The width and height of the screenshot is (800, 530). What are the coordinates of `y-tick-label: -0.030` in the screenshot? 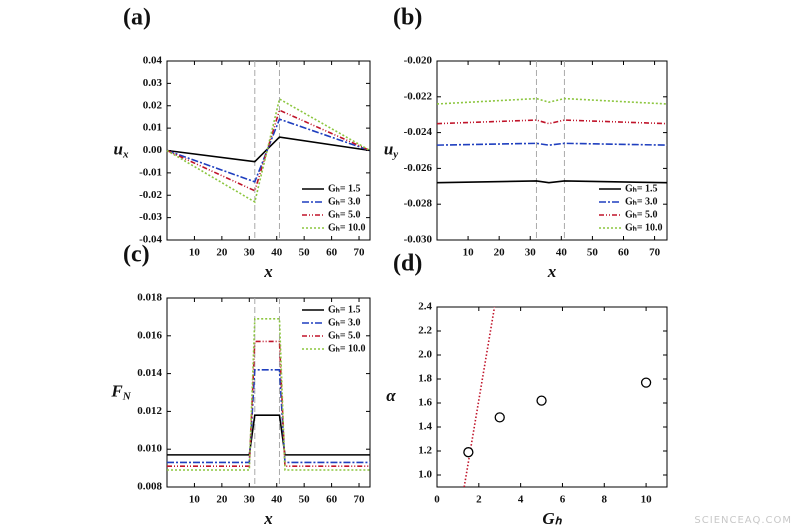 It's located at (418, 240).